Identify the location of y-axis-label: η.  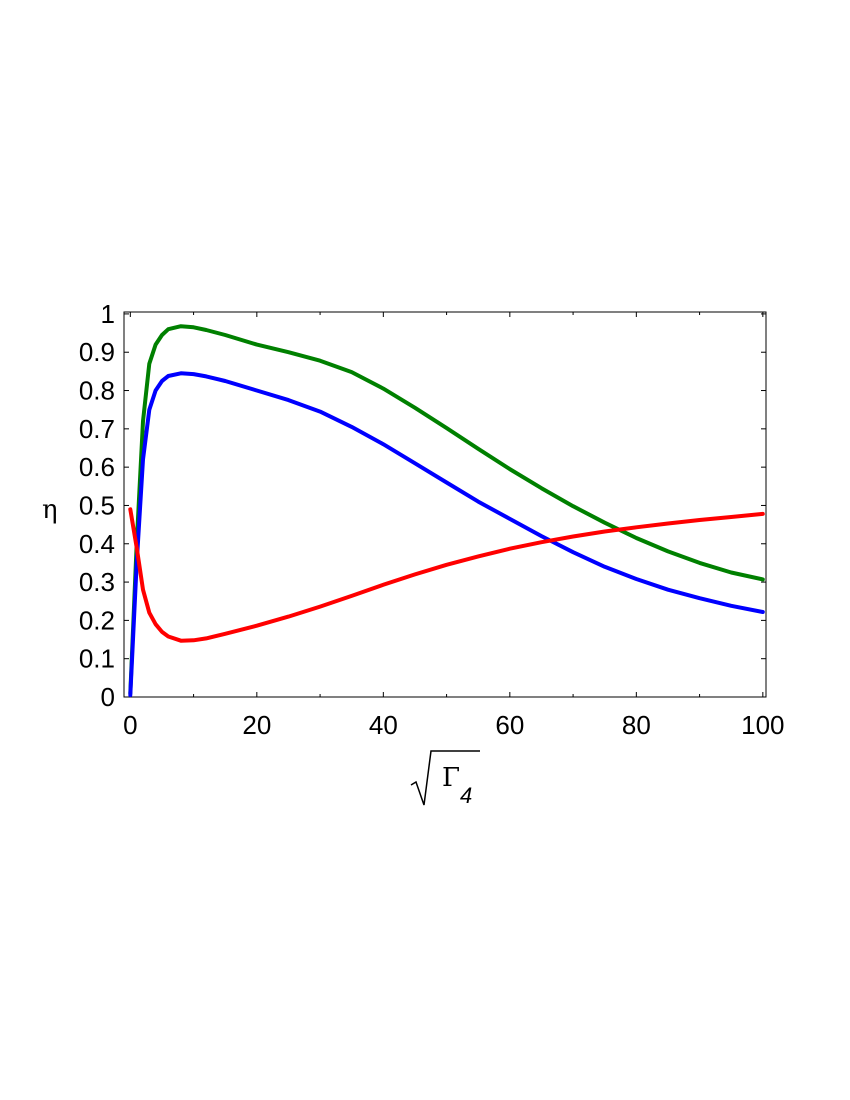
(50, 510).